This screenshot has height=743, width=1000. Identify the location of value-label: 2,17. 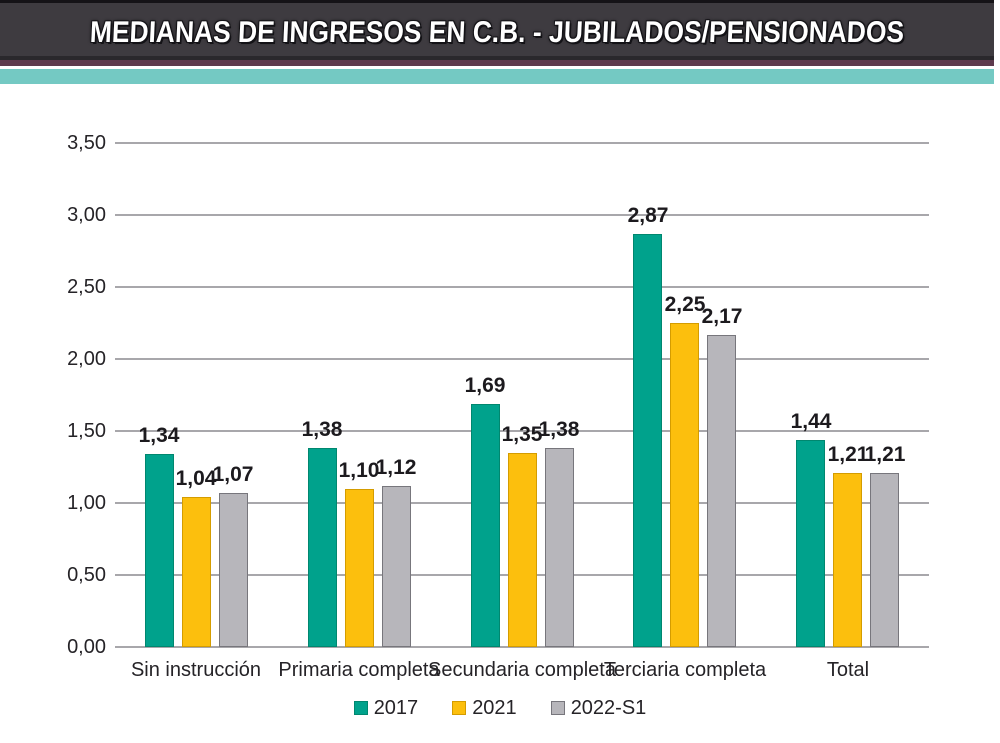
(722, 316).